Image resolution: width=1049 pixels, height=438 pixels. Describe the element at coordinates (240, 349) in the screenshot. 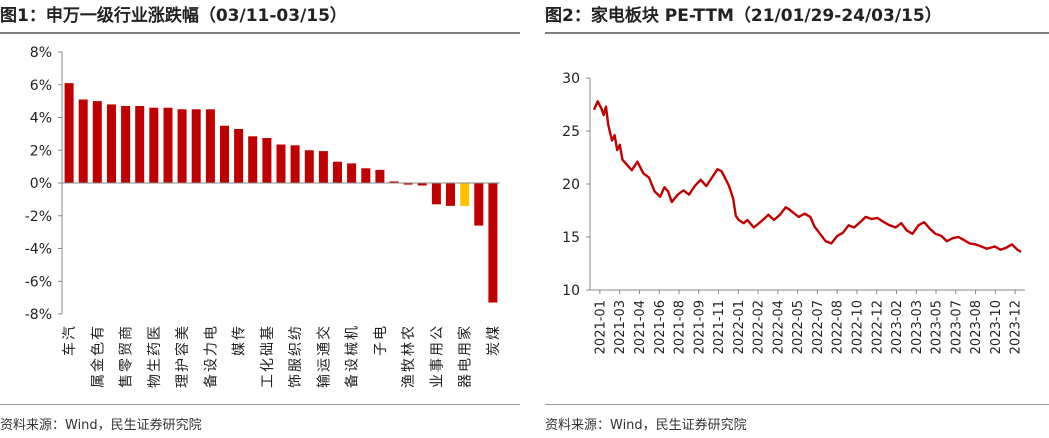

I see `x-category-label-char: 媒` at that location.